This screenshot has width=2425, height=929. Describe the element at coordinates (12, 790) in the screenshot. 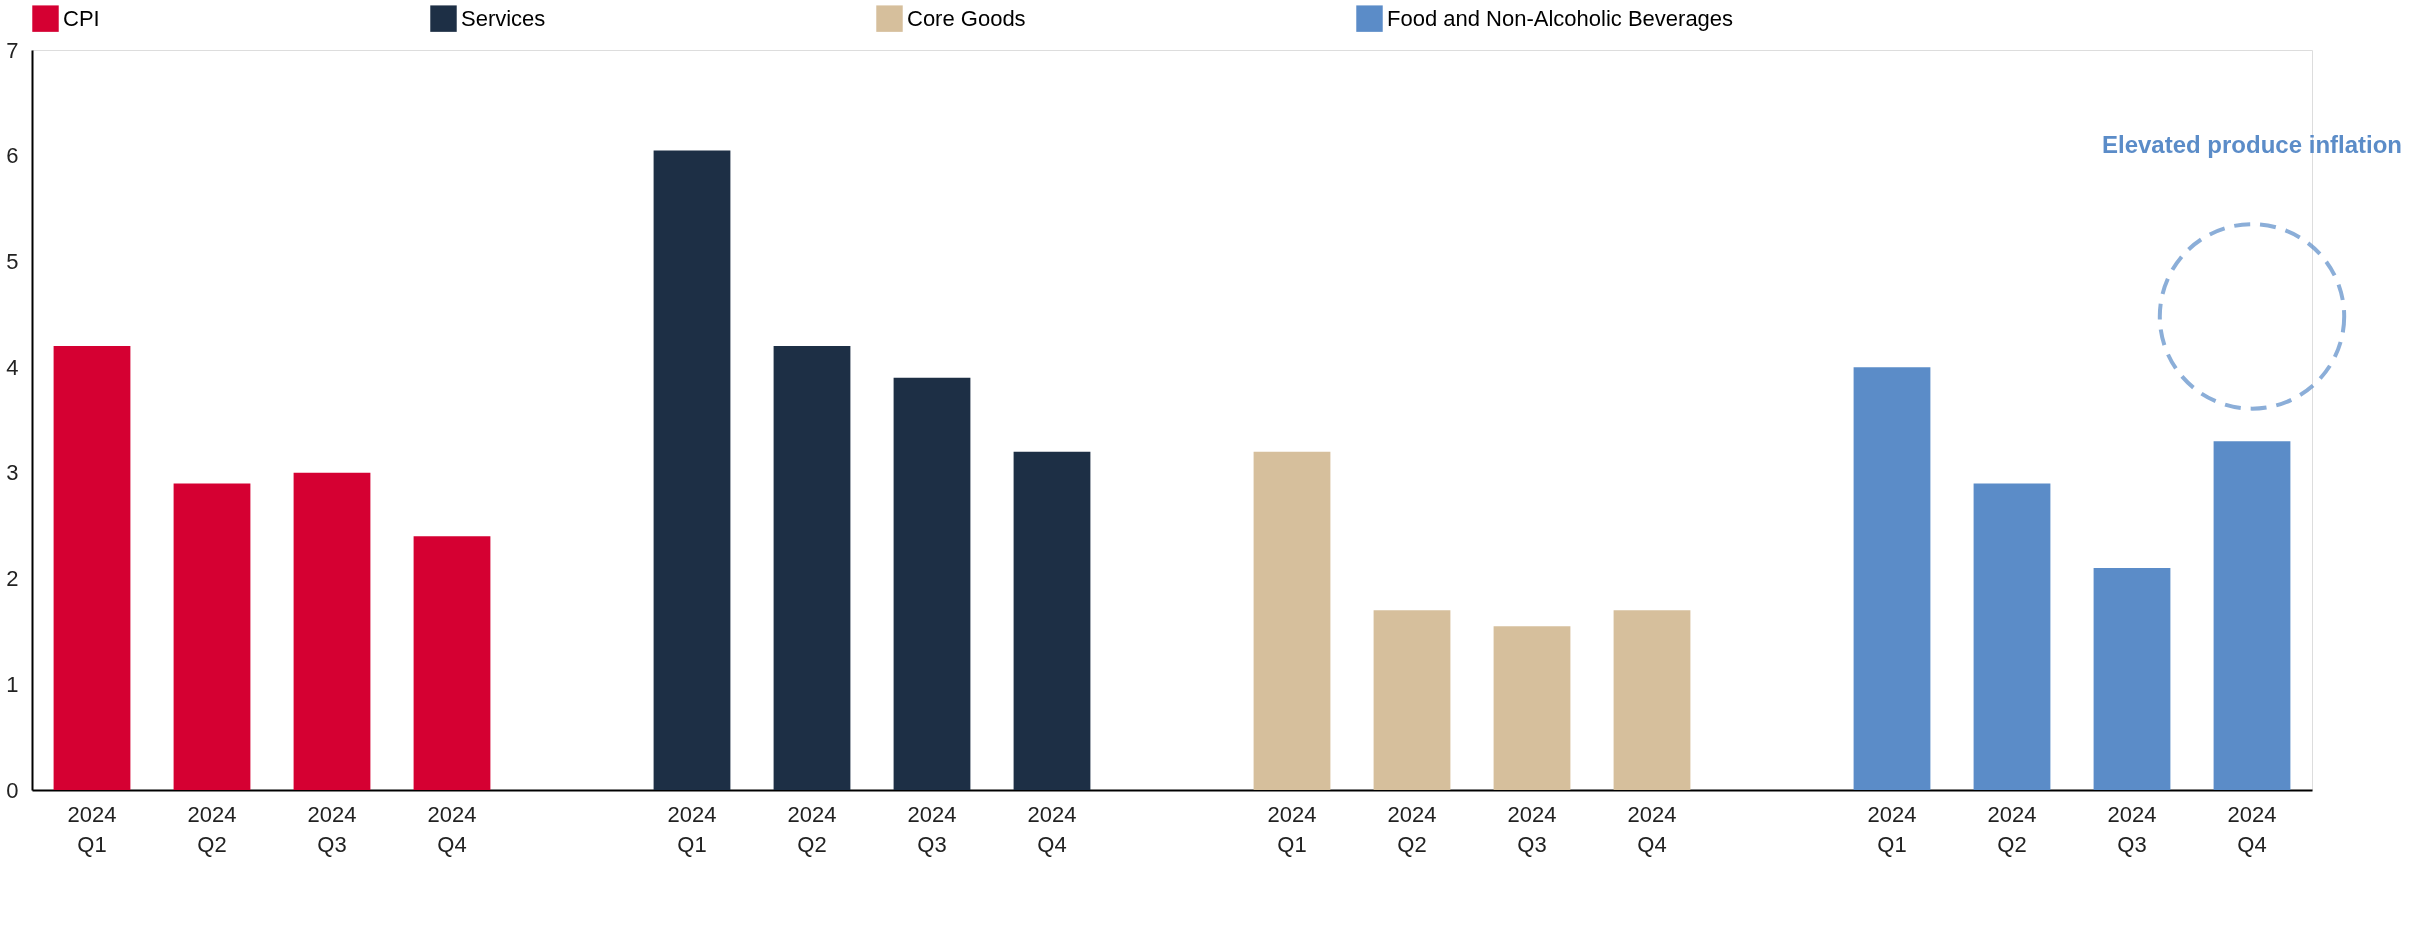

I see `y-tick-label: 0` at that location.